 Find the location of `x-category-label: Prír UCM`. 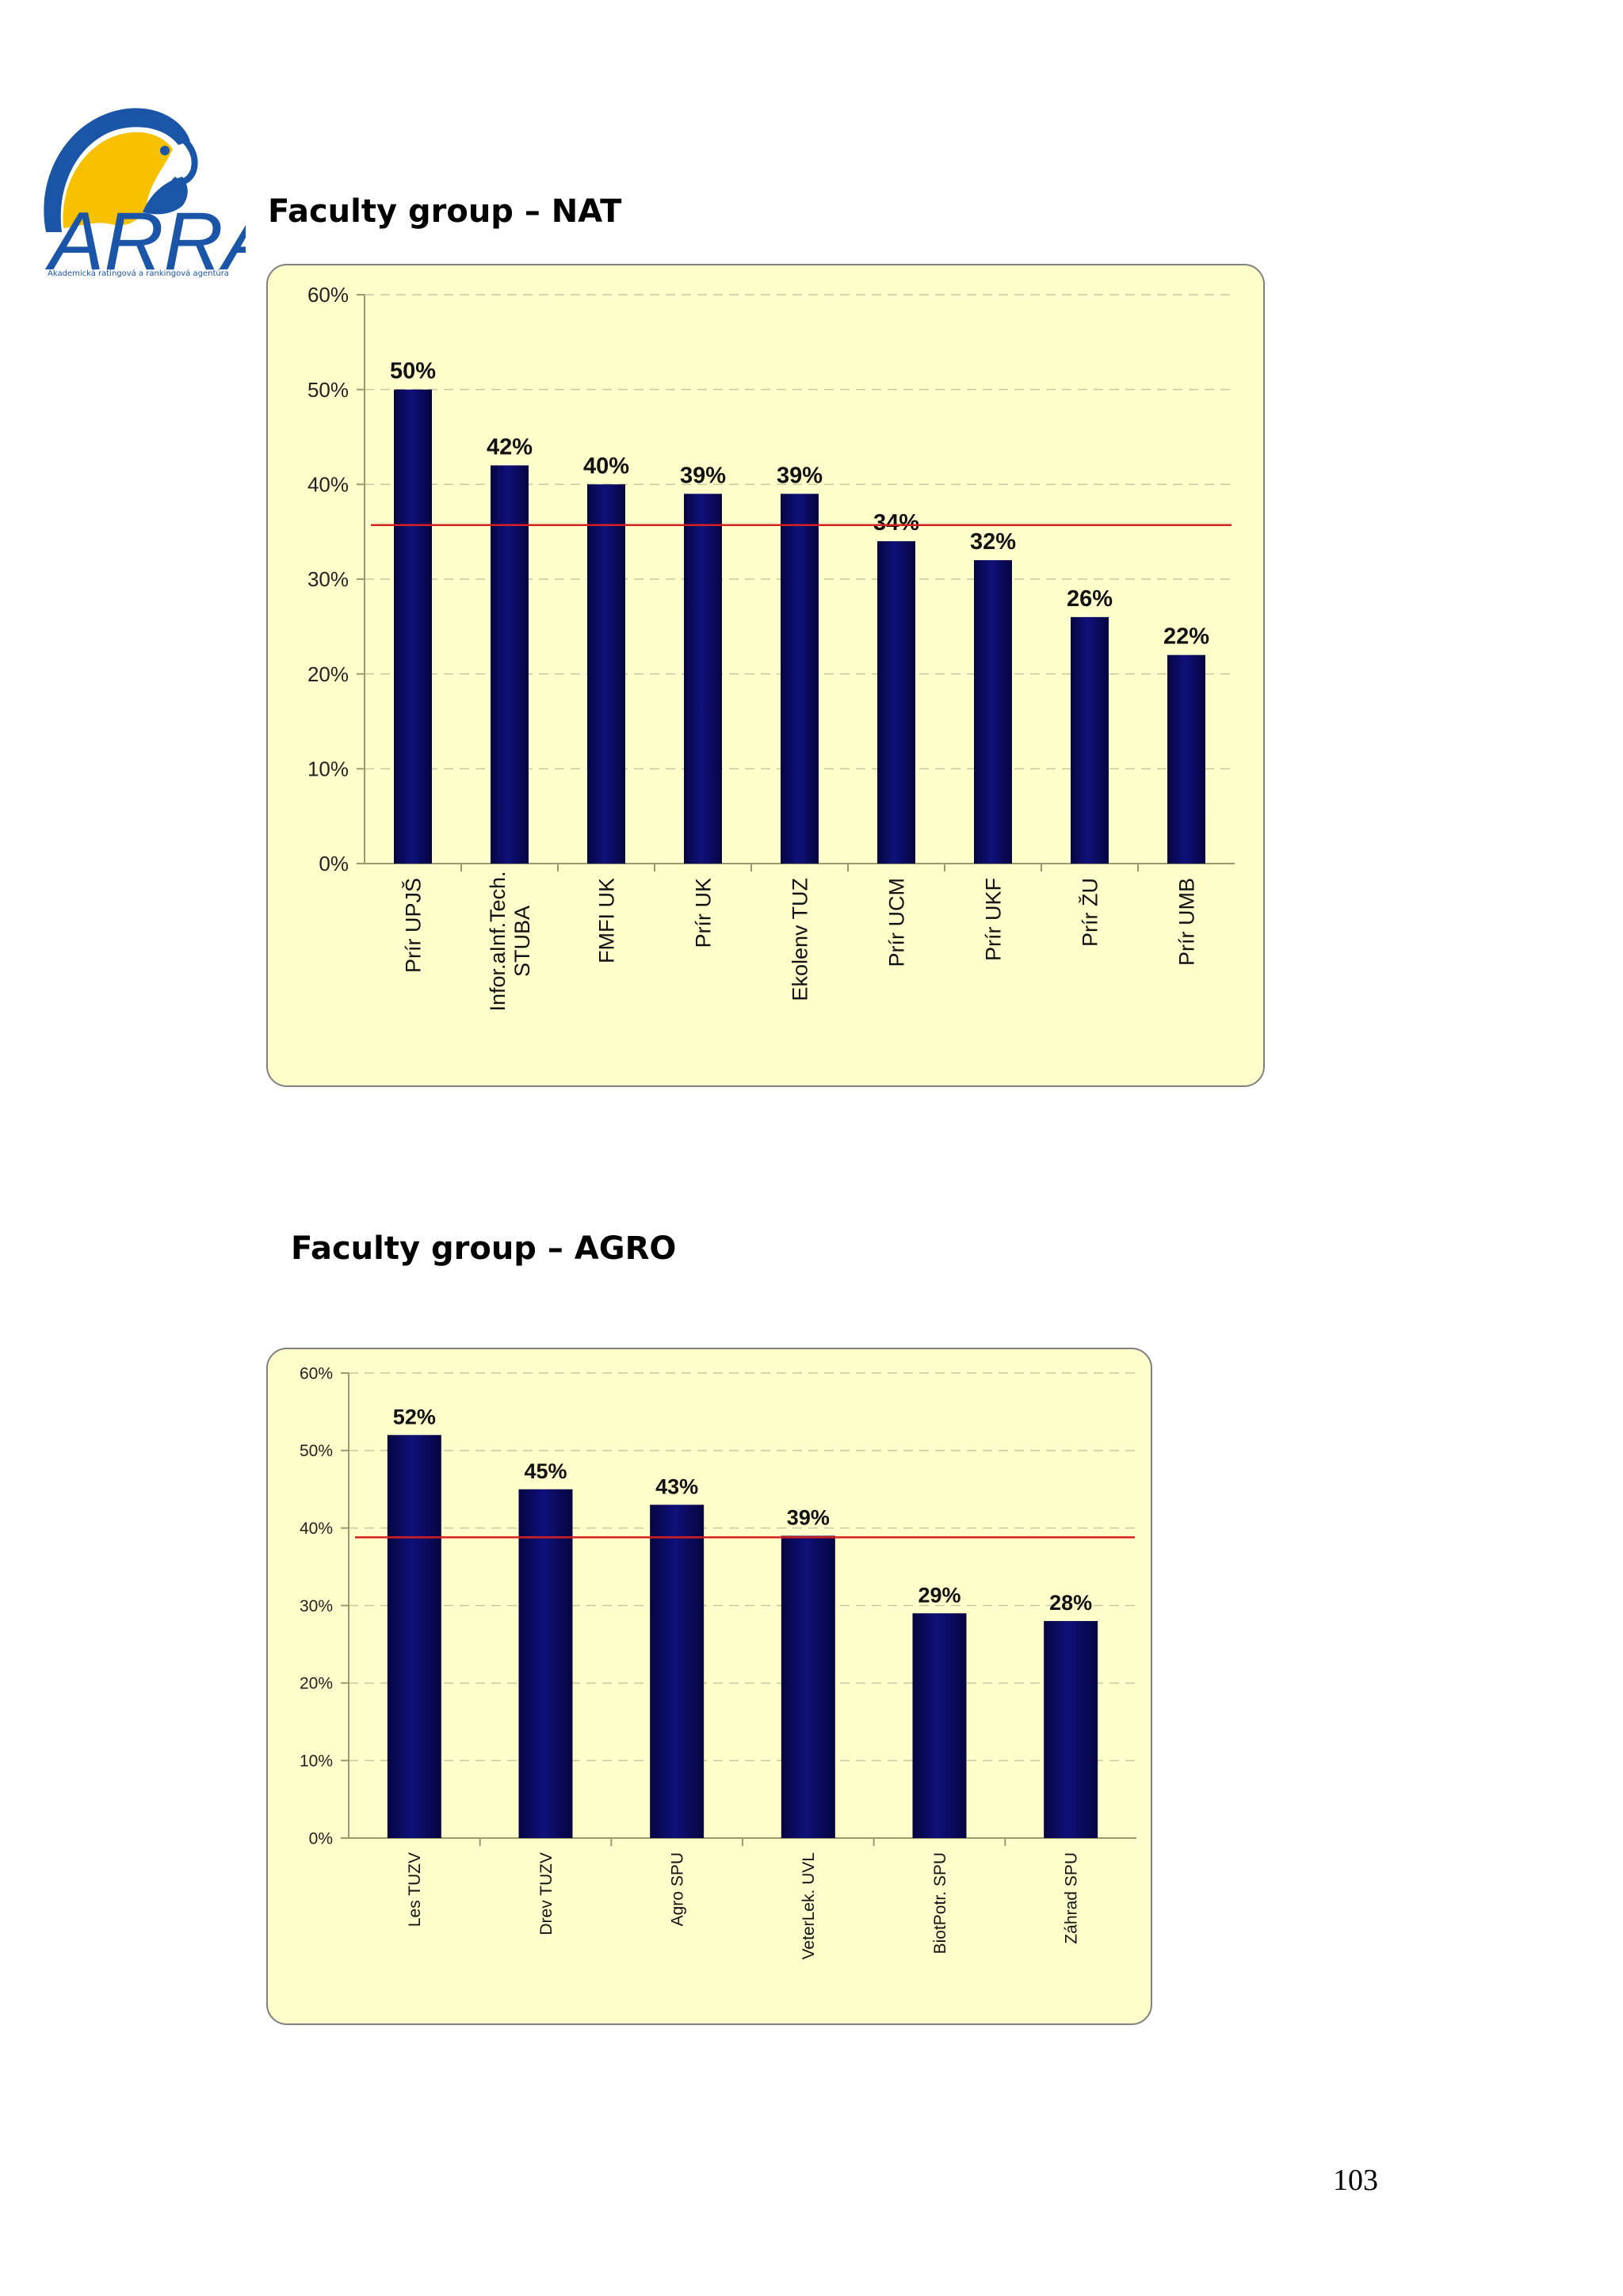

x-category-label: Prír UCM is located at coordinates (896, 922).